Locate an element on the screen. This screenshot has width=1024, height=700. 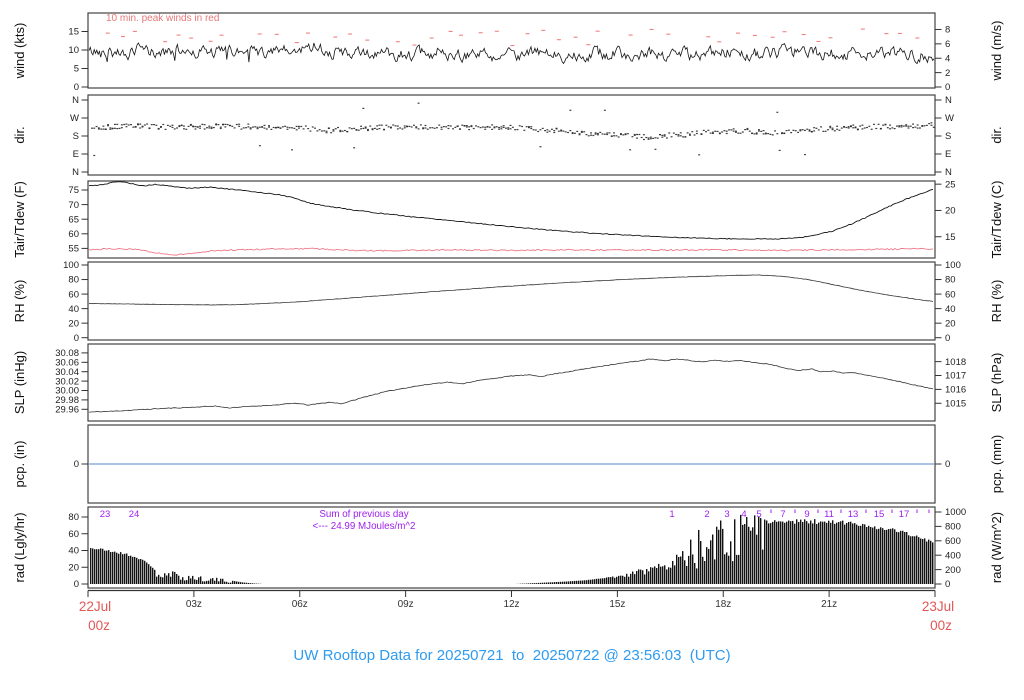
tick-label-left-rad: 0 is located at coordinates (76, 584).